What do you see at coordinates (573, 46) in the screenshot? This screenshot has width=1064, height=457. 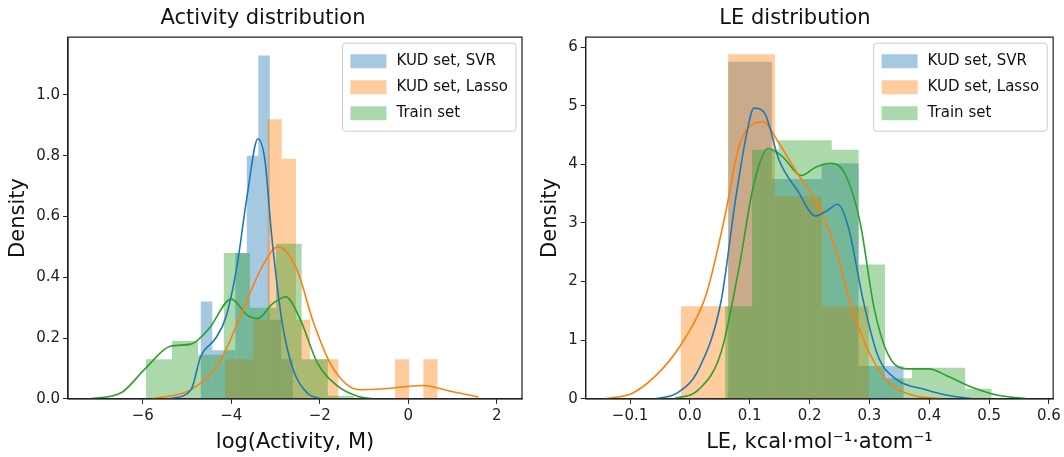 I see `y-tick-label: 6` at bounding box center [573, 46].